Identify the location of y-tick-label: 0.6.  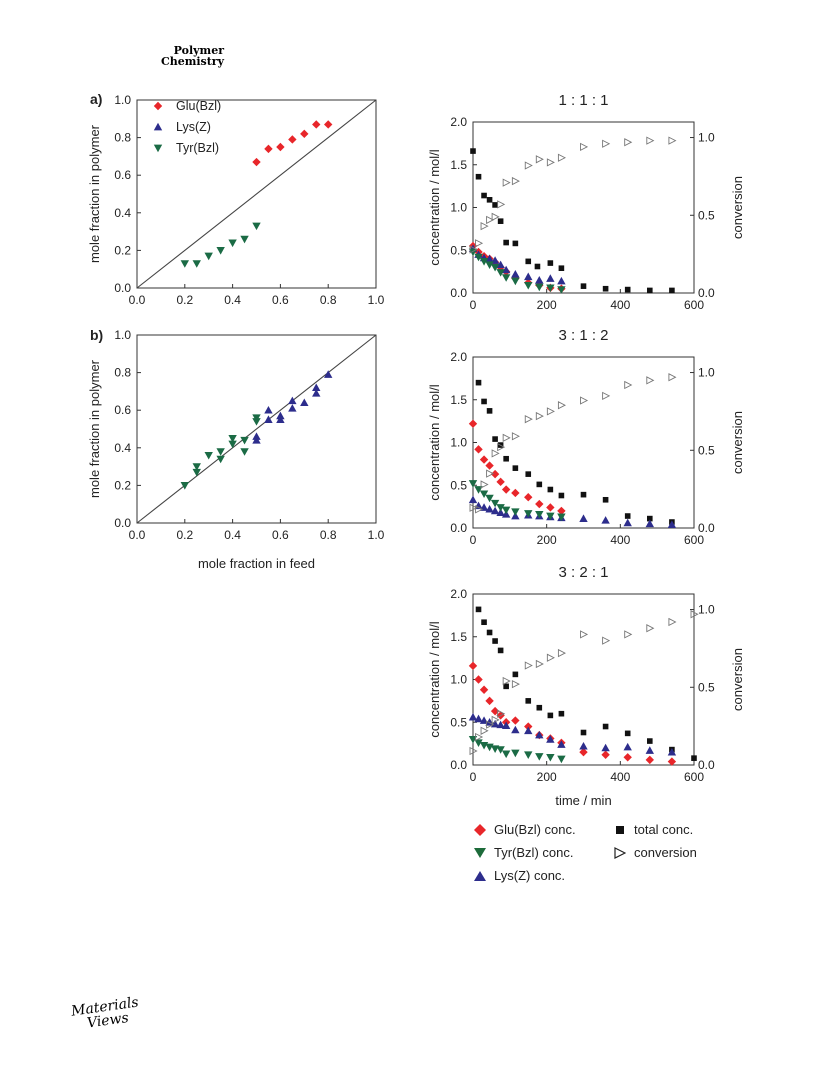
(122, 175).